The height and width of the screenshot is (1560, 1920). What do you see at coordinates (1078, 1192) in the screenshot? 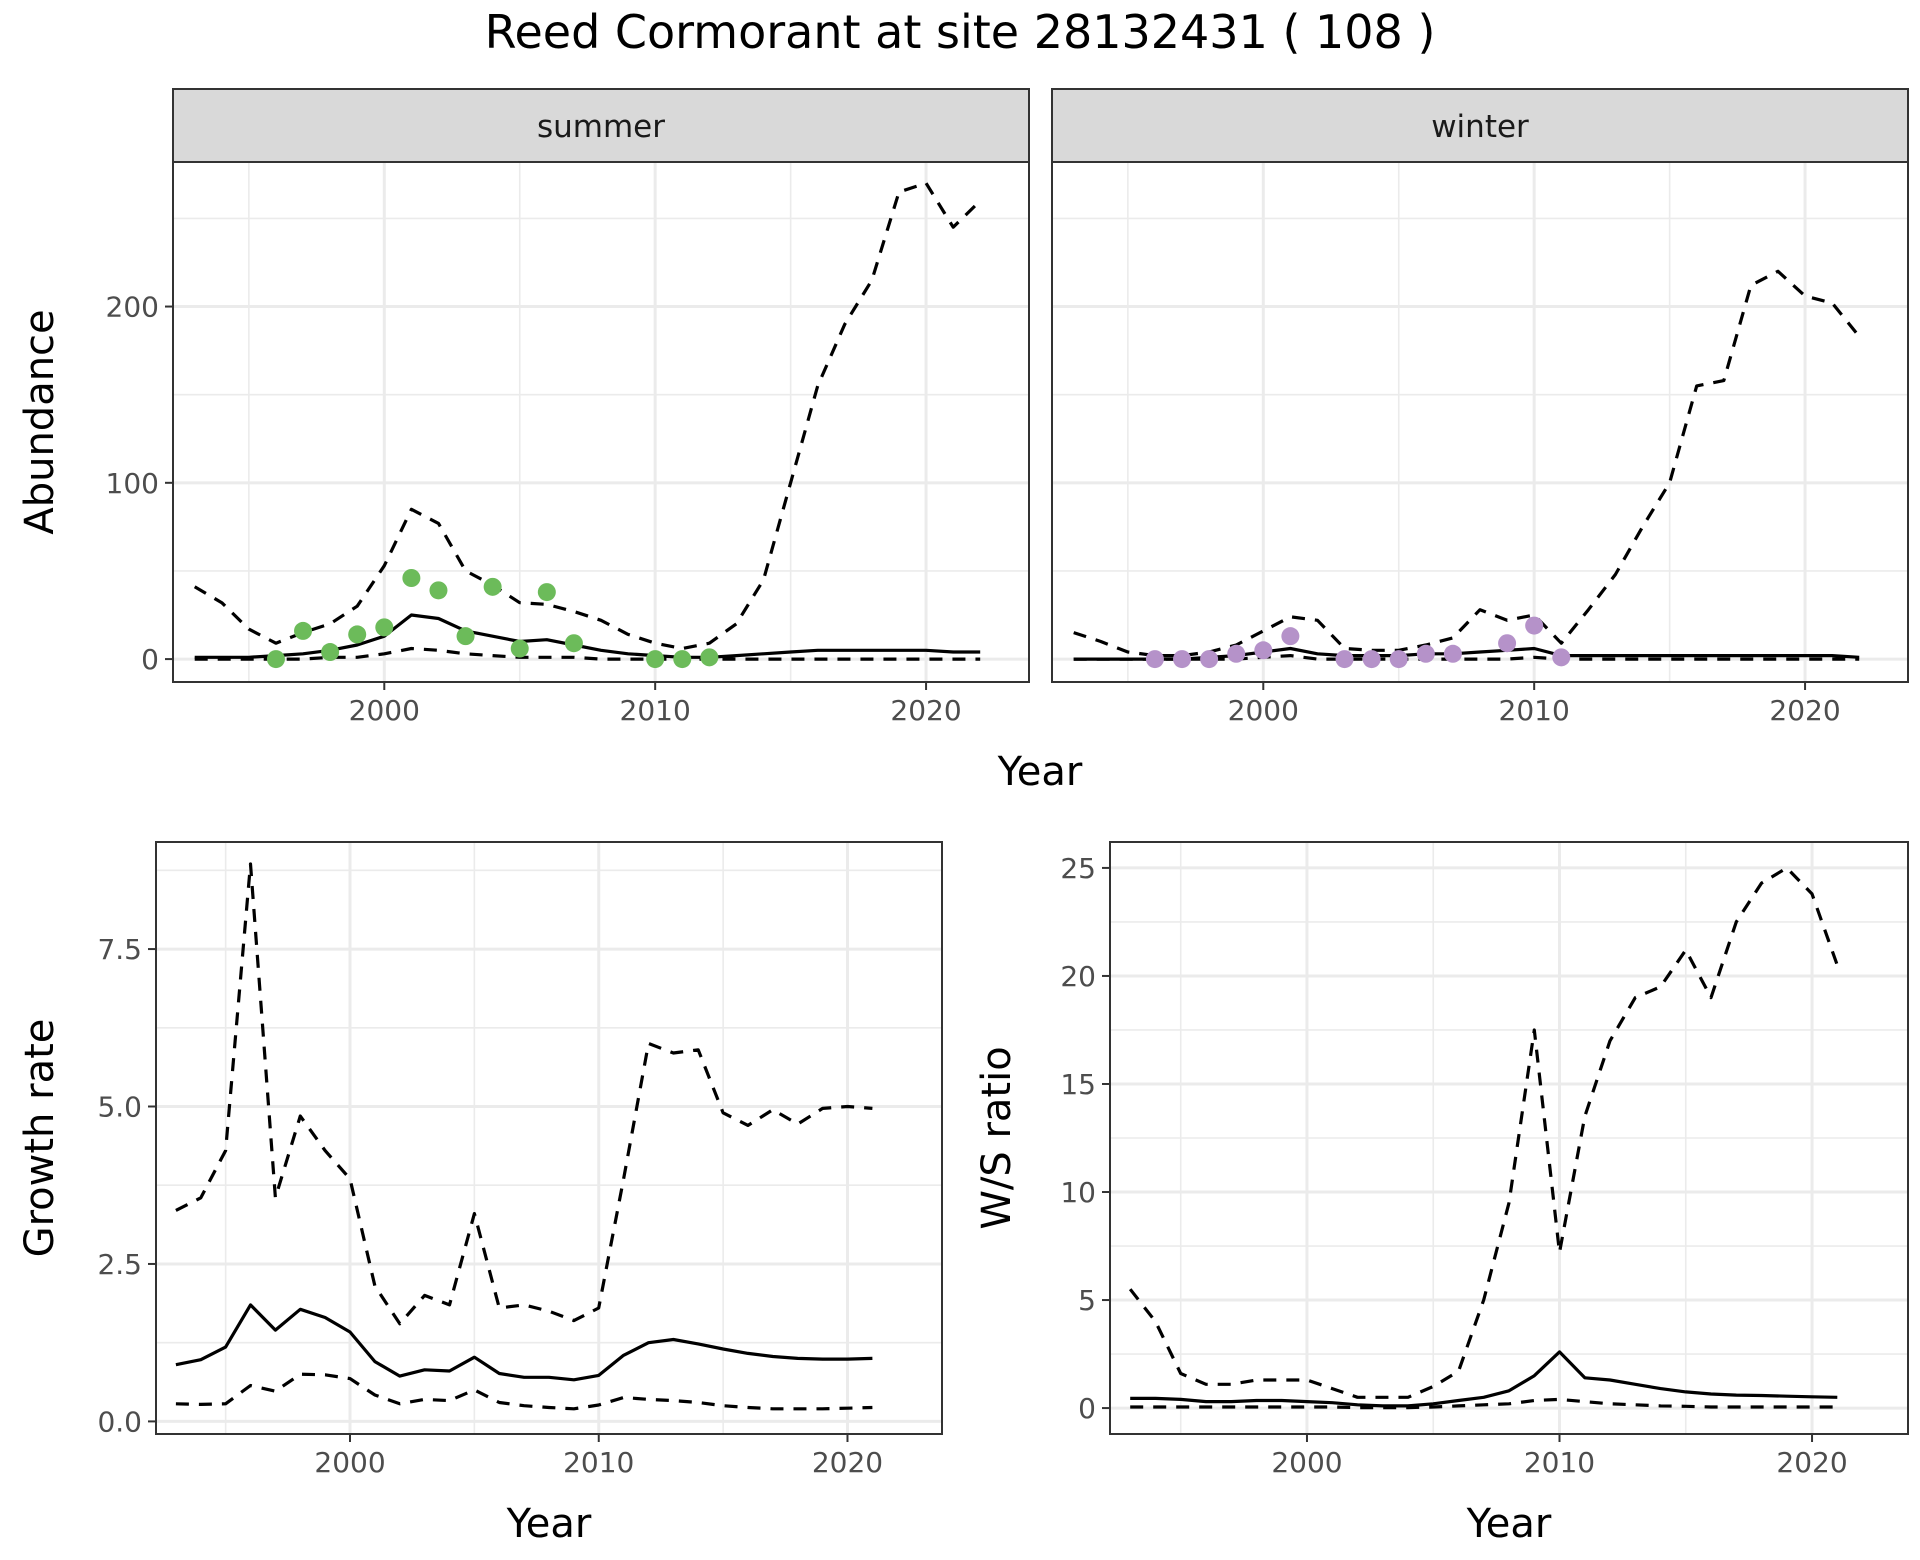
I see `y-tick-label: 10` at bounding box center [1078, 1192].